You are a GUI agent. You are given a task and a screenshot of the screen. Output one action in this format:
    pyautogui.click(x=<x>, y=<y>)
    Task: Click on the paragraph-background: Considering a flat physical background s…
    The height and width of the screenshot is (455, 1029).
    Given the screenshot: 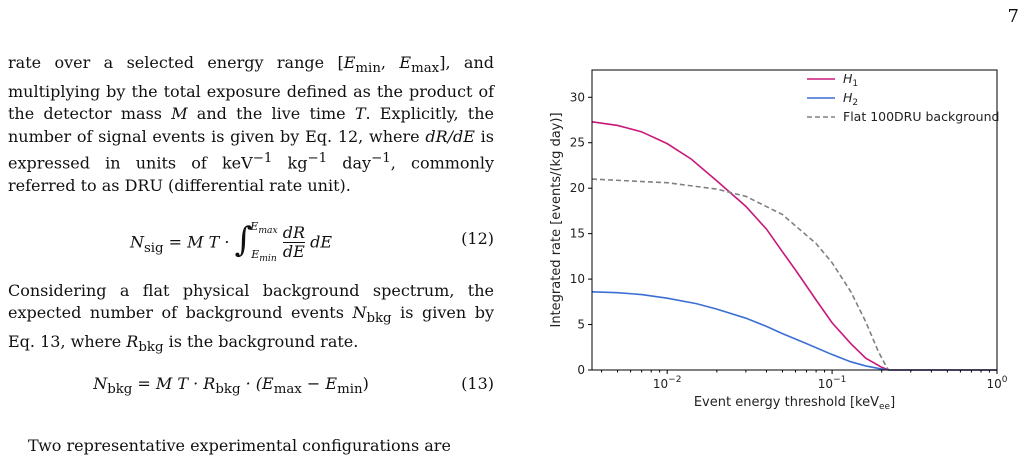 What is the action you would take?
    pyautogui.click(x=251, y=317)
    